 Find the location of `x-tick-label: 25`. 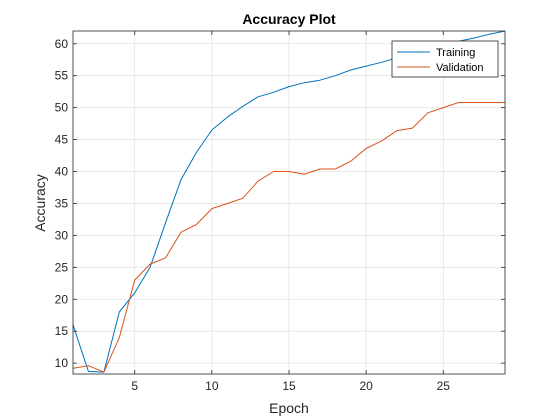

x-tick-label: 25 is located at coordinates (444, 386).